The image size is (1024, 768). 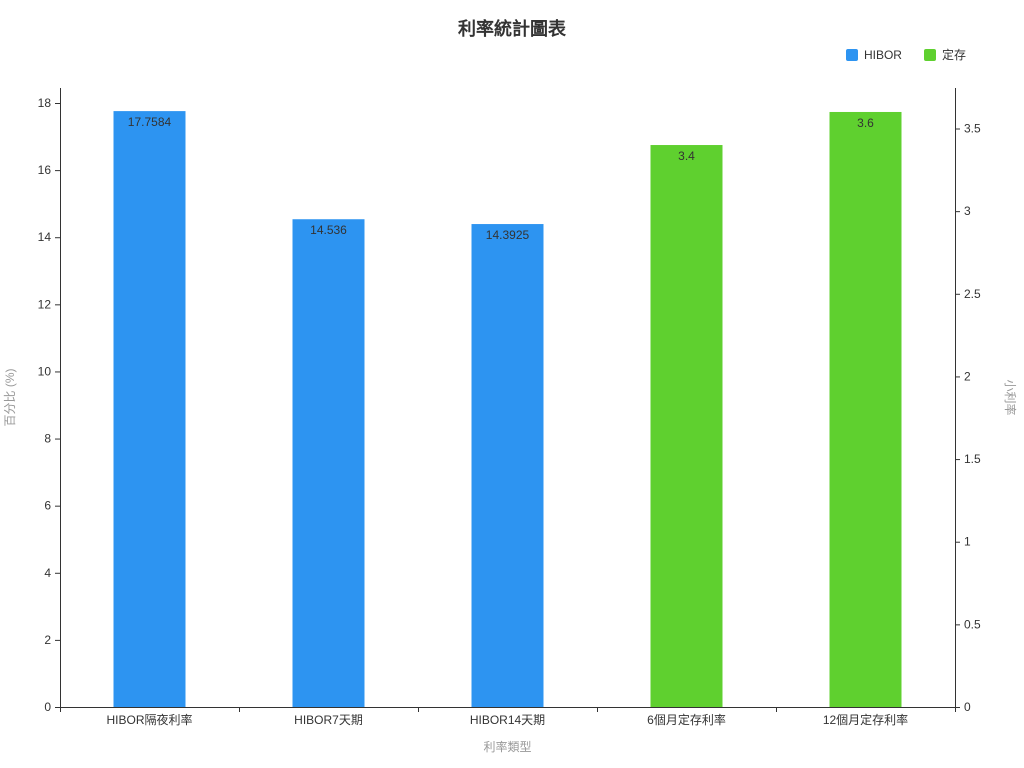 What do you see at coordinates (905, 54) in the screenshot?
I see `legend: HIBOR 定存` at bounding box center [905, 54].